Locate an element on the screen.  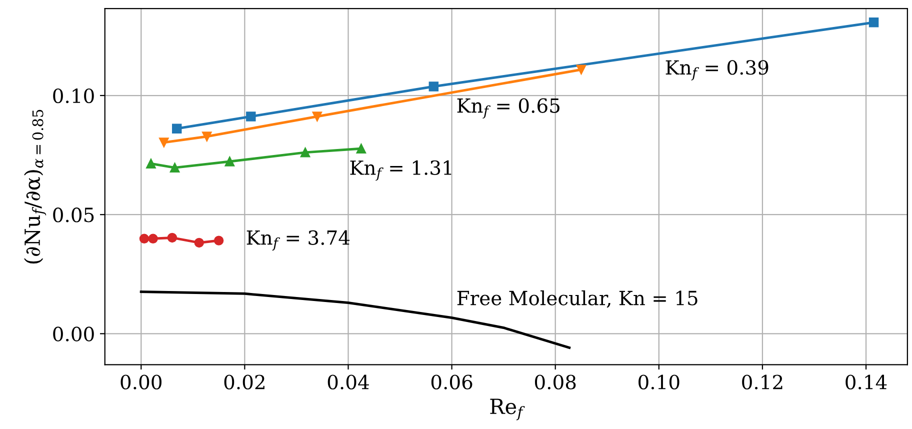
x-tick-label: 0.08 is located at coordinates (555, 382).